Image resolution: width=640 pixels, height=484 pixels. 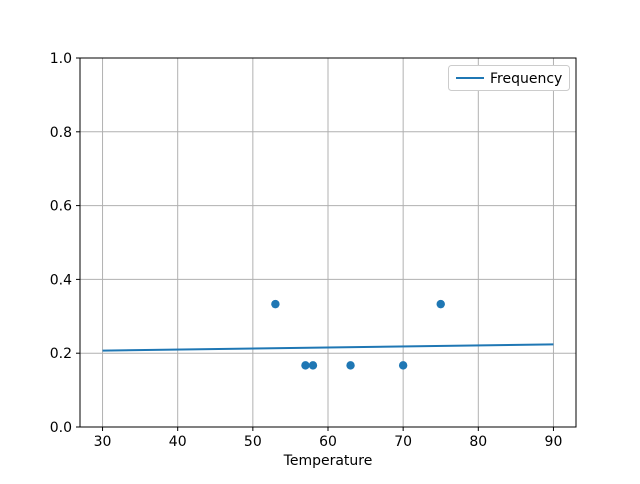 What do you see at coordinates (103, 442) in the screenshot?
I see `x-tick-label: 30` at bounding box center [103, 442].